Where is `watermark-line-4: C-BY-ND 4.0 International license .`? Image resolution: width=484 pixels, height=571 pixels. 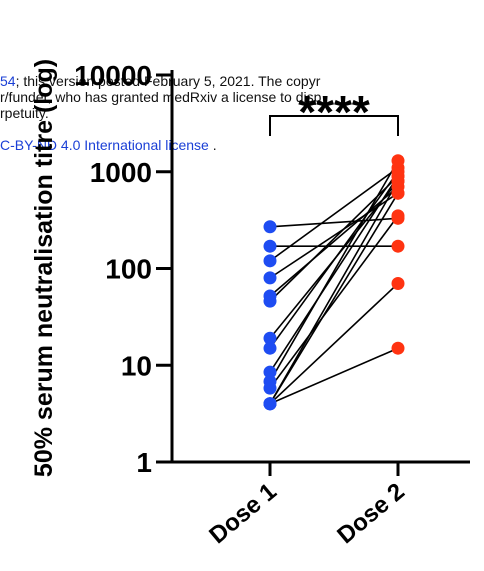
watermark-line-4: C-BY-ND 4.0 International license . is located at coordinates (108, 145).